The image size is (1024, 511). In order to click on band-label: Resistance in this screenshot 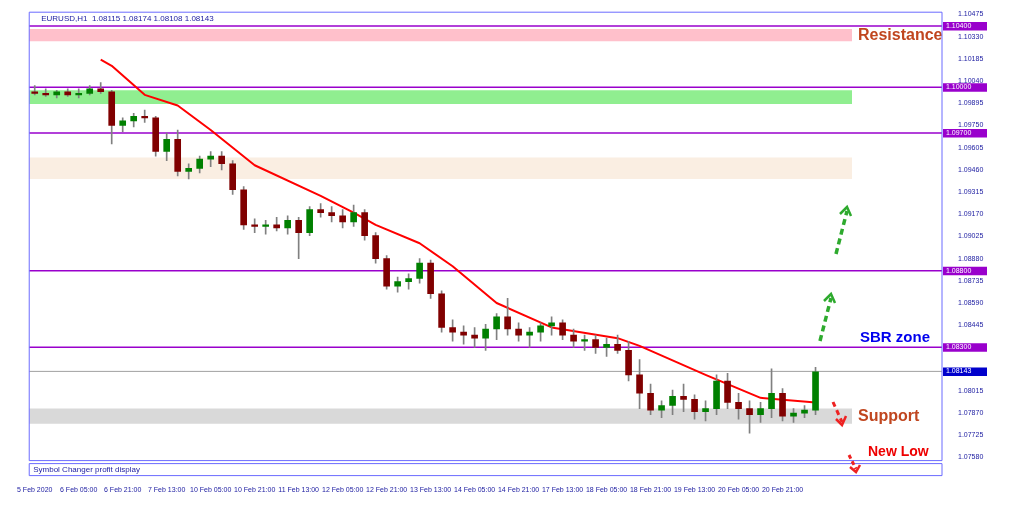, I will do `click(900, 34)`.